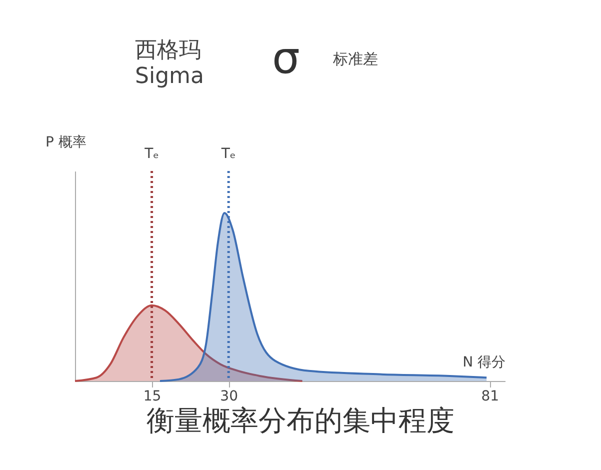  I want to click on x-tick-label: 81, so click(490, 396).